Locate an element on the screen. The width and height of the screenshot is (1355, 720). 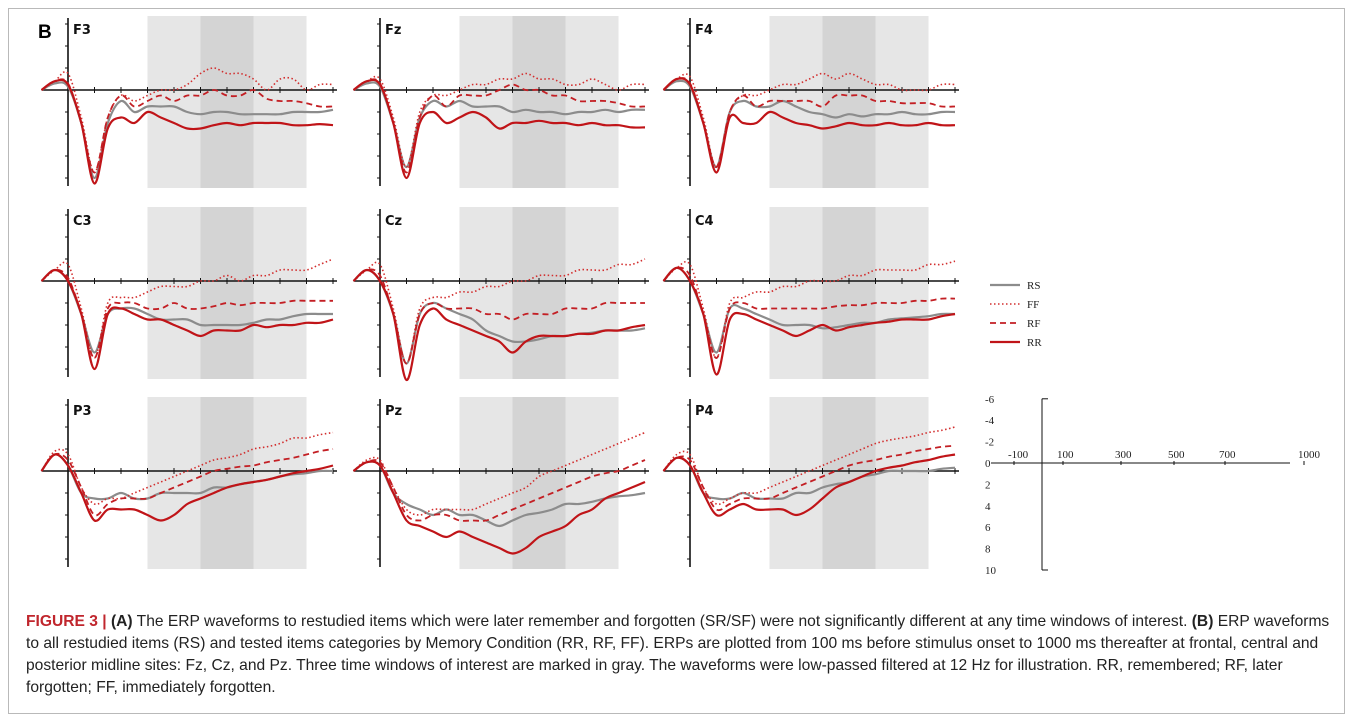
scale-y-tick-label: -2 is located at coordinates (989, 443).